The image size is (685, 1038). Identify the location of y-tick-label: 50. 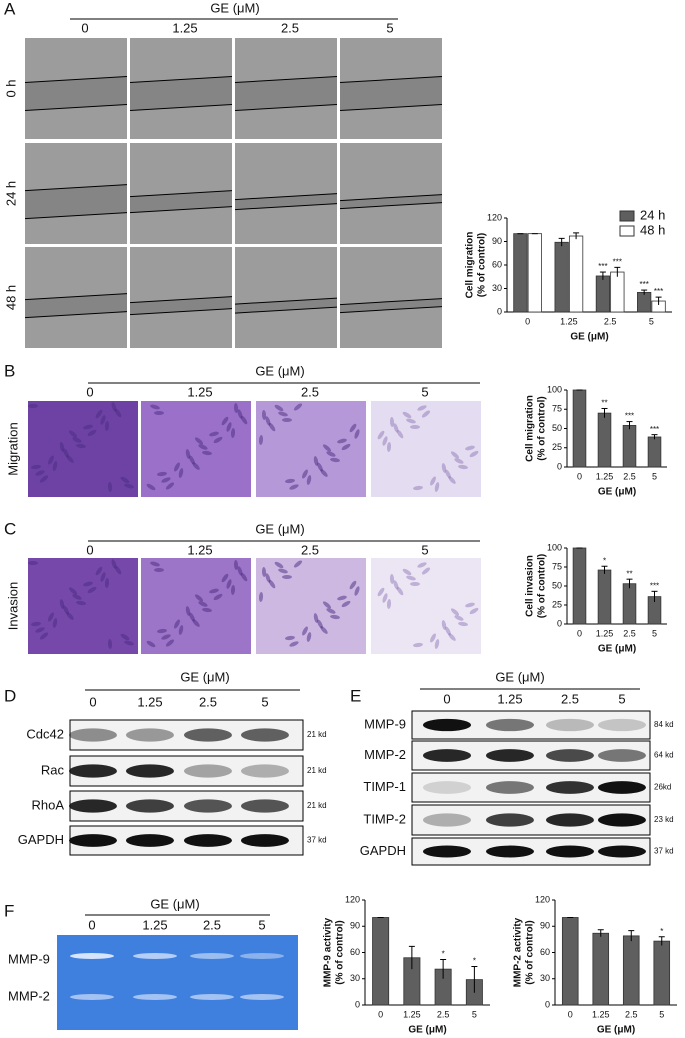
(557, 585).